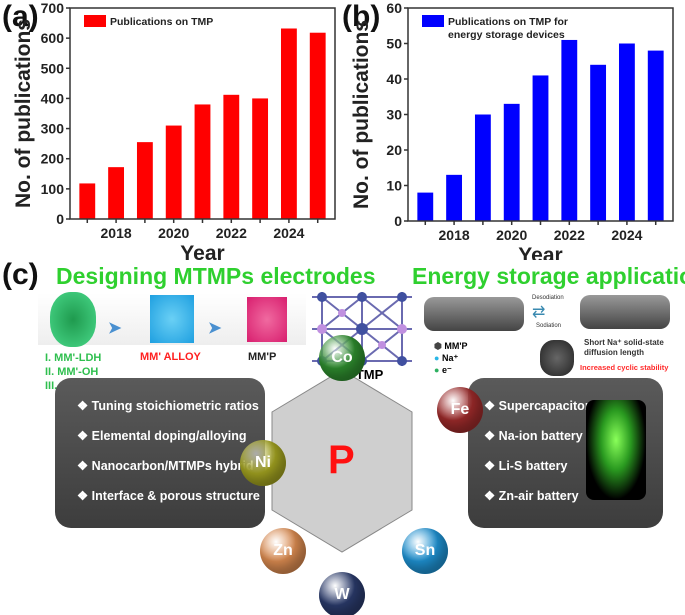 Image resolution: width=685 pixels, height=615 pixels. I want to click on precursor-ldh: I. MM'-LDH, so click(73, 358).